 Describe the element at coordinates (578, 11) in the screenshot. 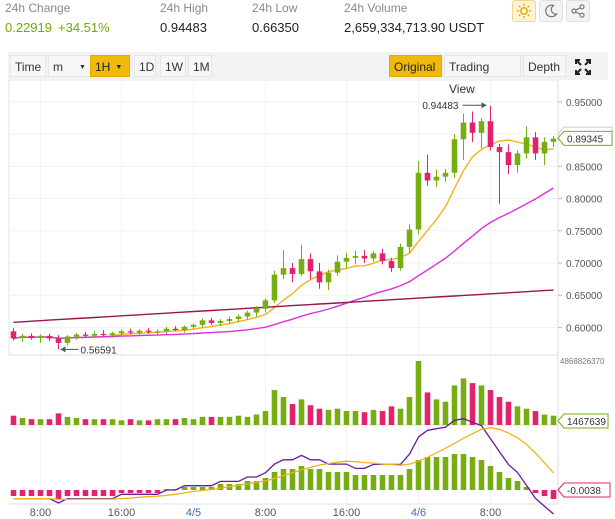

I see `share-icon` at that location.